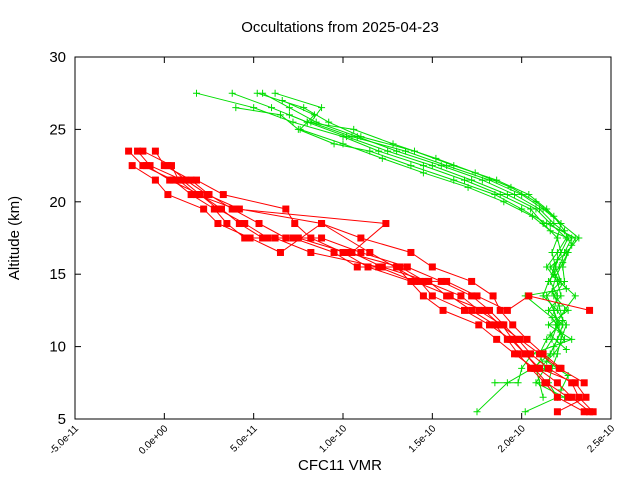 The width and height of the screenshot is (640, 480). What do you see at coordinates (512, 439) in the screenshot?
I see `x-tick-label: 2.0e-10` at bounding box center [512, 439].